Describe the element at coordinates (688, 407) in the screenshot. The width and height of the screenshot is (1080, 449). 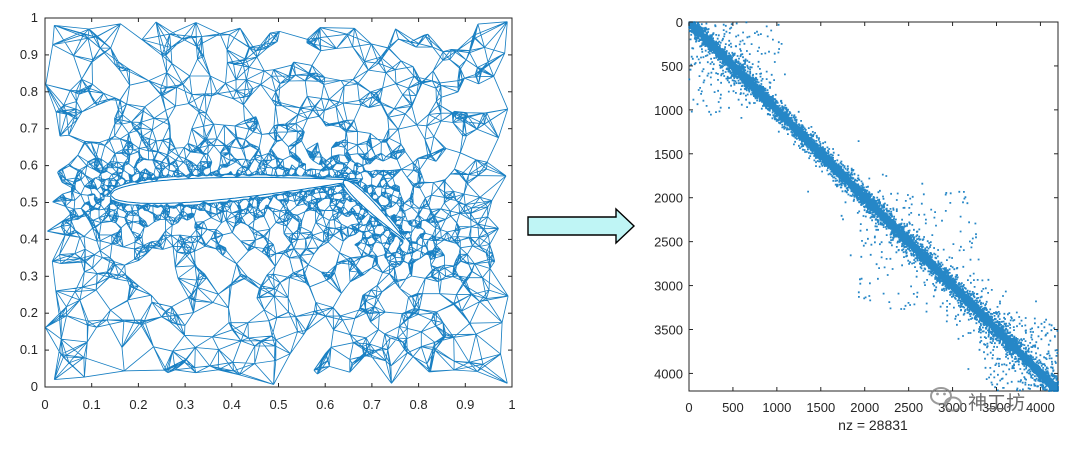
I see `spy-x-tick-label: 0` at that location.